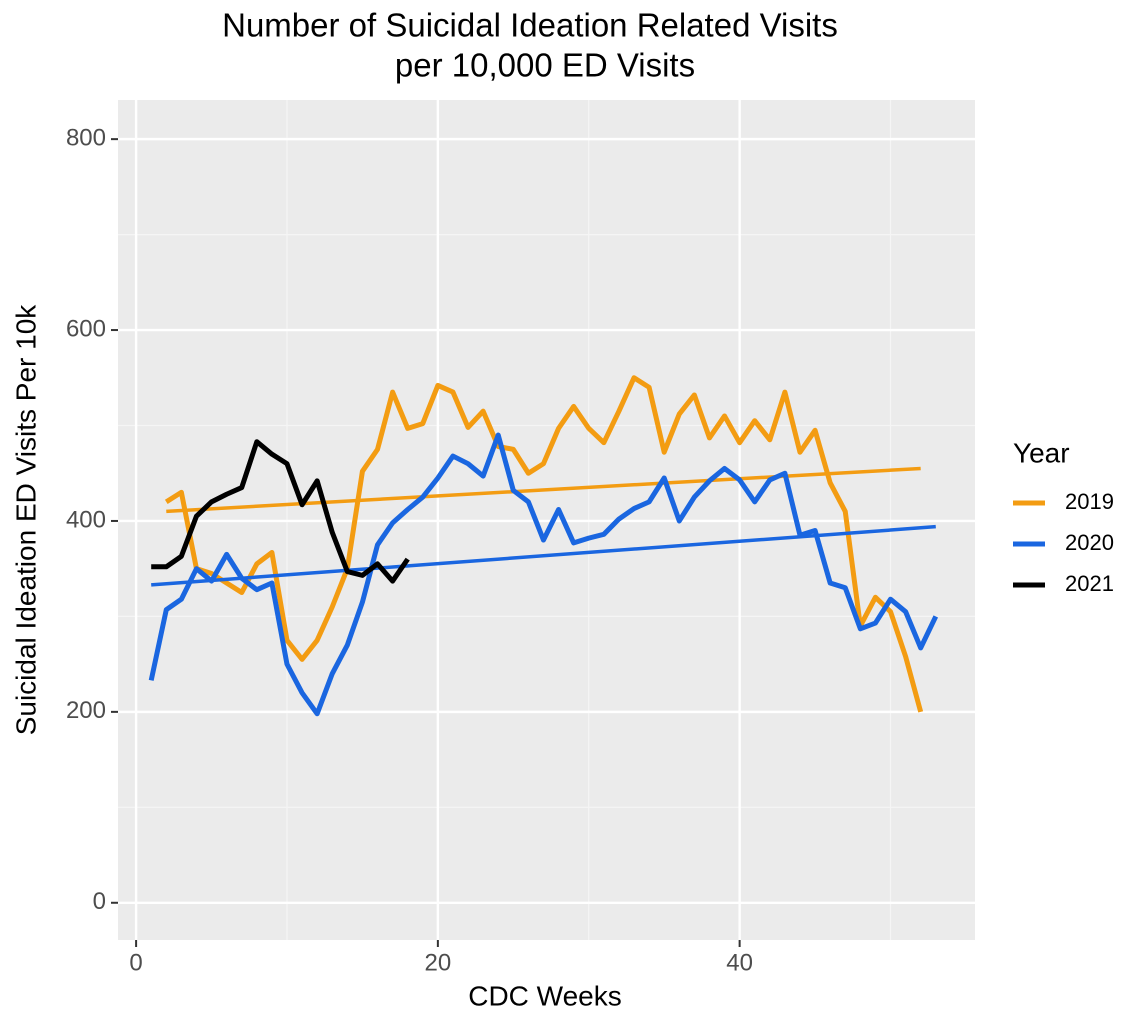 The width and height of the screenshot is (1127, 1014). Describe the element at coordinates (739, 962) in the screenshot. I see `x-tick-label: 40` at that location.